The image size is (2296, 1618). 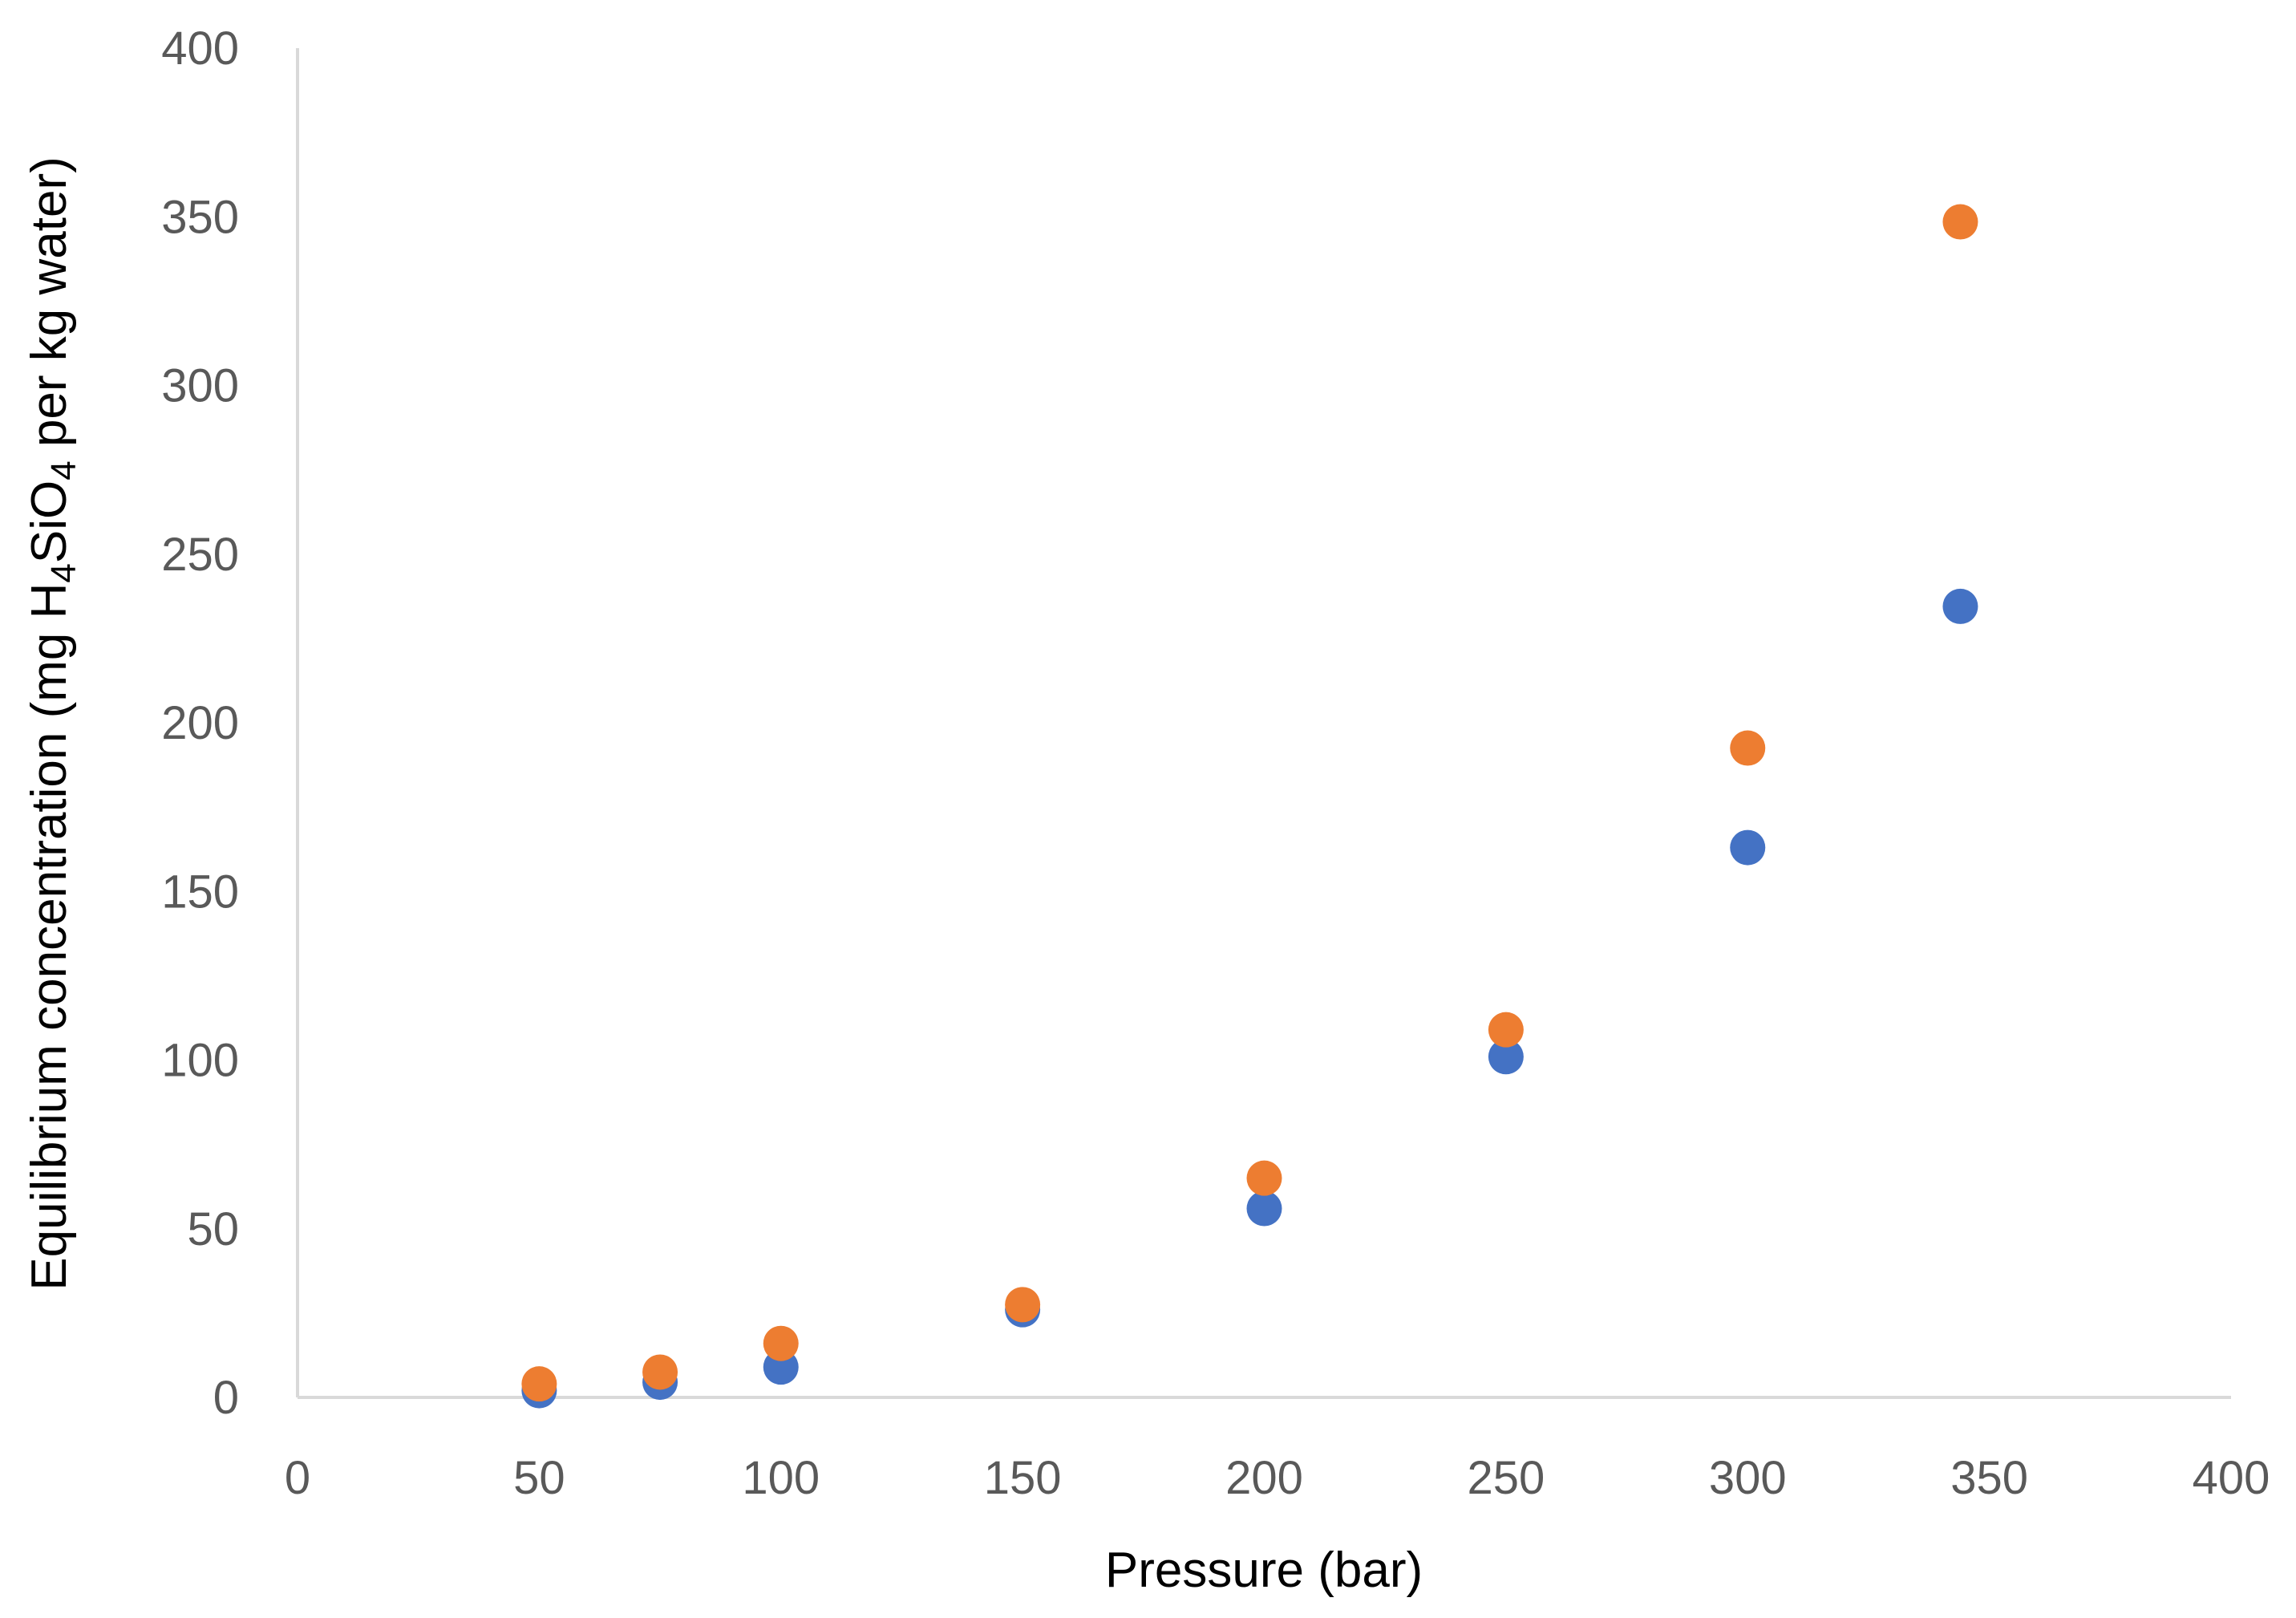 I want to click on y-tick-label: 200, so click(x=200, y=723).